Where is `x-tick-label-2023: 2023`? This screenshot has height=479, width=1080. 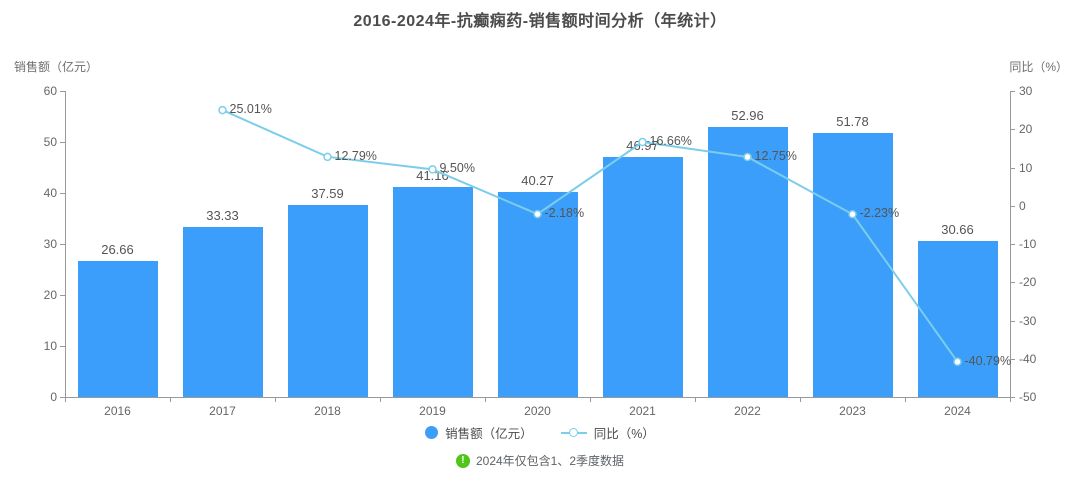
x-tick-label-2023: 2023 is located at coordinates (852, 411).